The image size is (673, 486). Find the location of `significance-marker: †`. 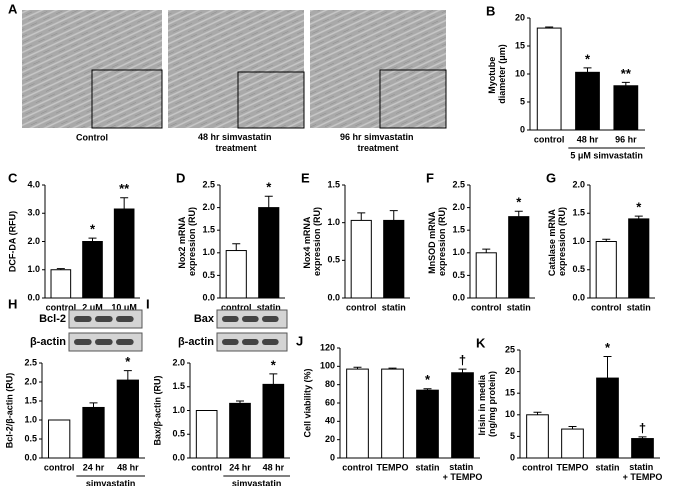

significance-marker: † is located at coordinates (462, 360).